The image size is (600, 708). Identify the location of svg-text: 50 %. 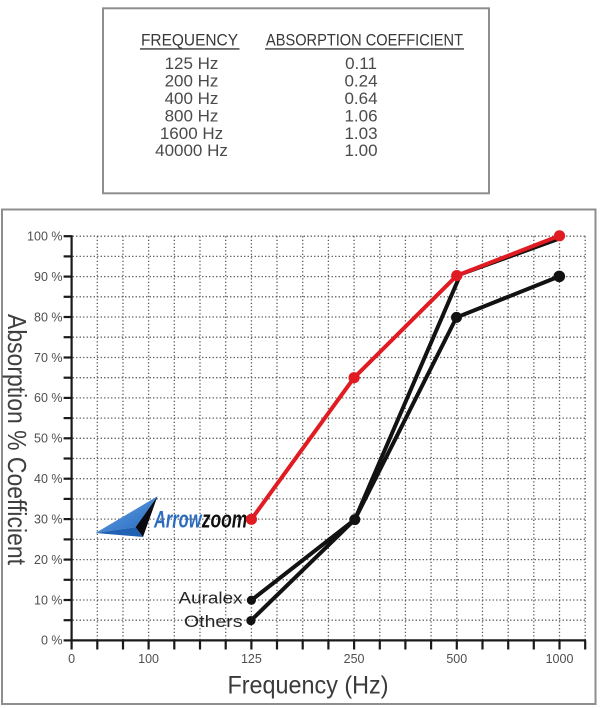
(48, 439).